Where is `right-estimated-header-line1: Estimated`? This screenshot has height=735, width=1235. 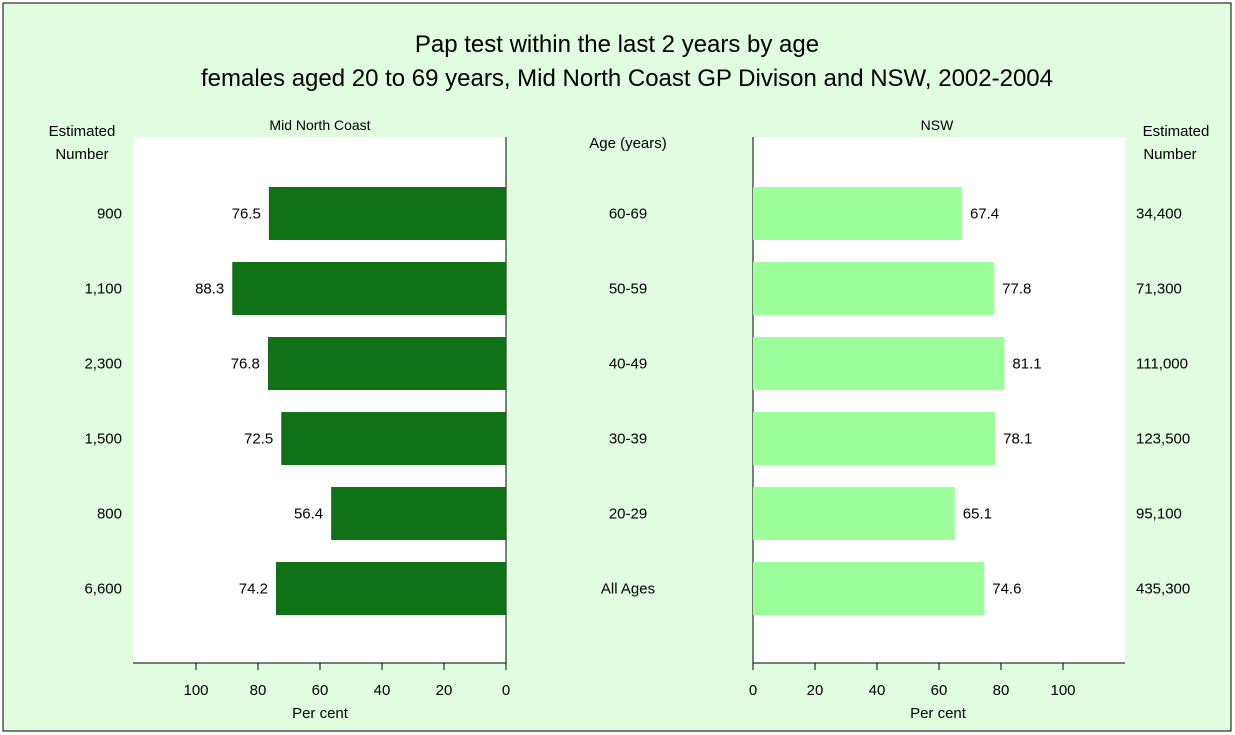 right-estimated-header-line1: Estimated is located at coordinates (1176, 131).